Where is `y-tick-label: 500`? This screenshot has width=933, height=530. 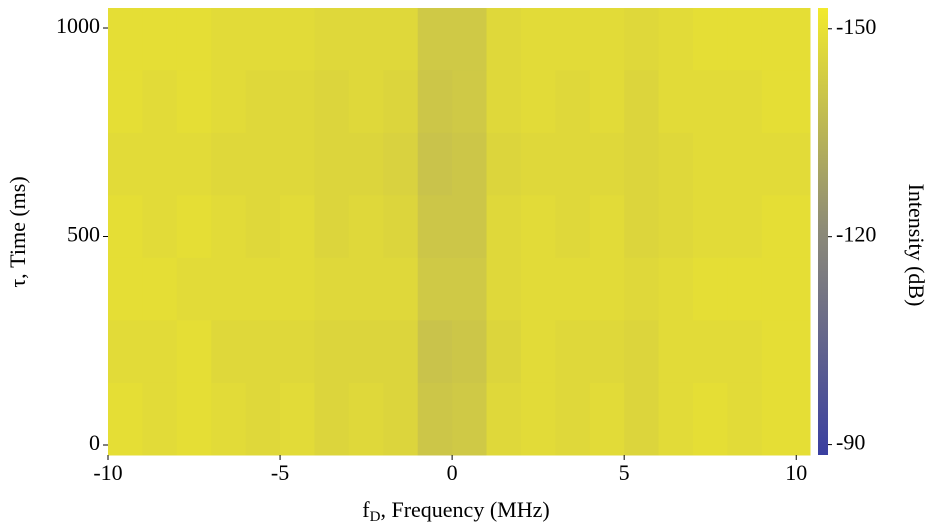
y-tick-label: 500 is located at coordinates (83, 234).